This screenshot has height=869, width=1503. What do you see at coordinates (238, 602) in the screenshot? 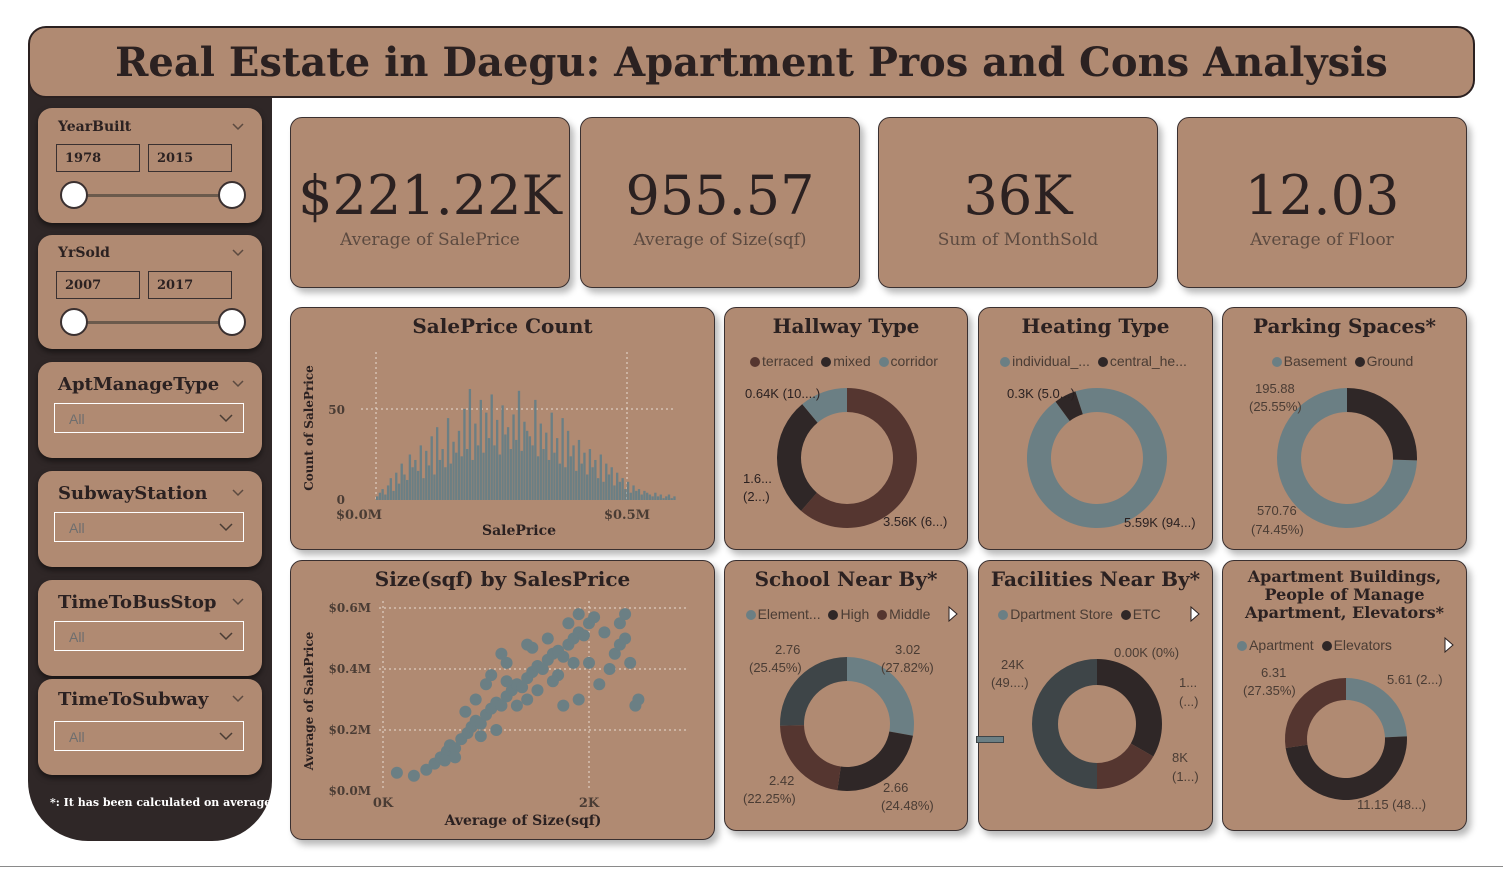
I see `chevron-down-icon` at bounding box center [238, 602].